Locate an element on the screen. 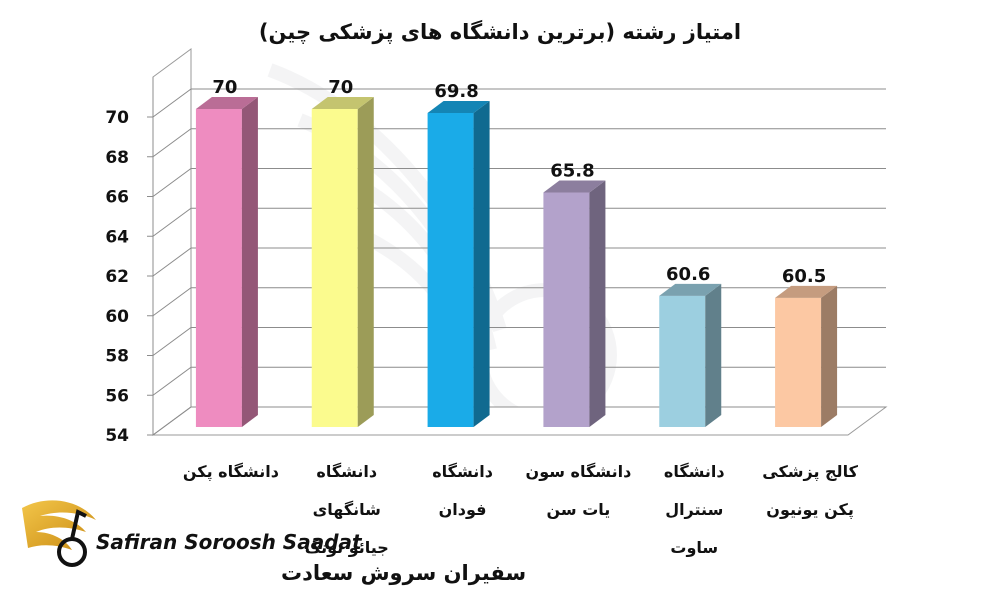 Image resolution: width=1000 pixels, height=600 pixels. y-tick-label: 58 is located at coordinates (117, 357).